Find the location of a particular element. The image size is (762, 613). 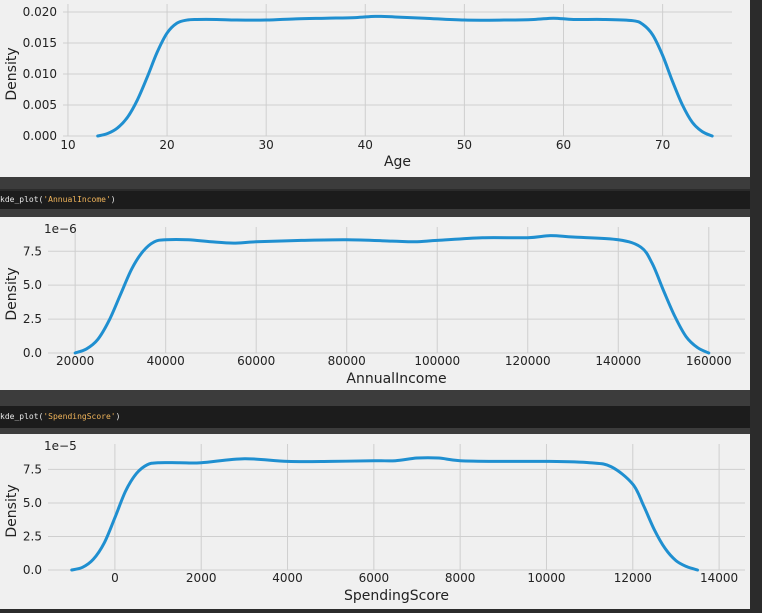

x-tick-label: 40000 is located at coordinates (166, 361).